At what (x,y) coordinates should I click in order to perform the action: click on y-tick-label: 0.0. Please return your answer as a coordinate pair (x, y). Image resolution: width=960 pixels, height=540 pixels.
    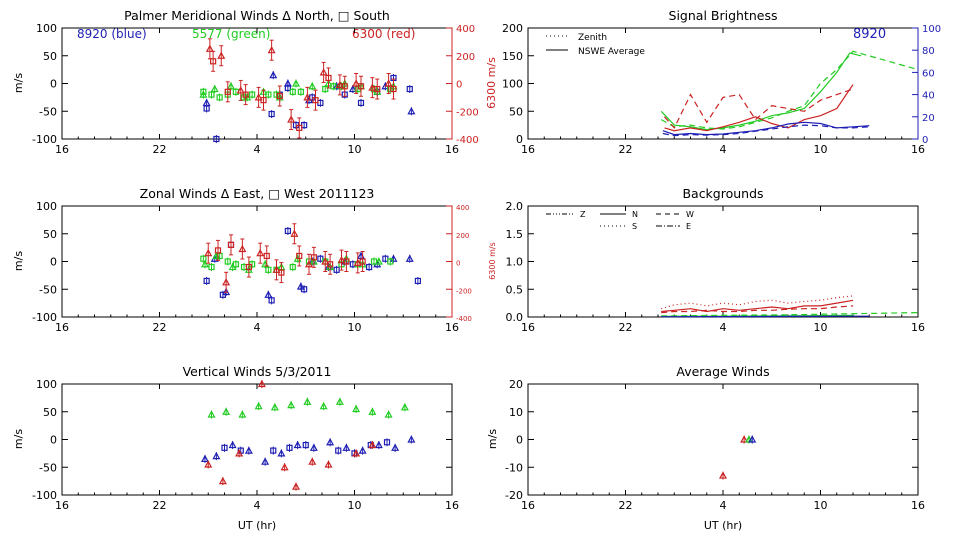
    Looking at the image, I should click on (515, 317).